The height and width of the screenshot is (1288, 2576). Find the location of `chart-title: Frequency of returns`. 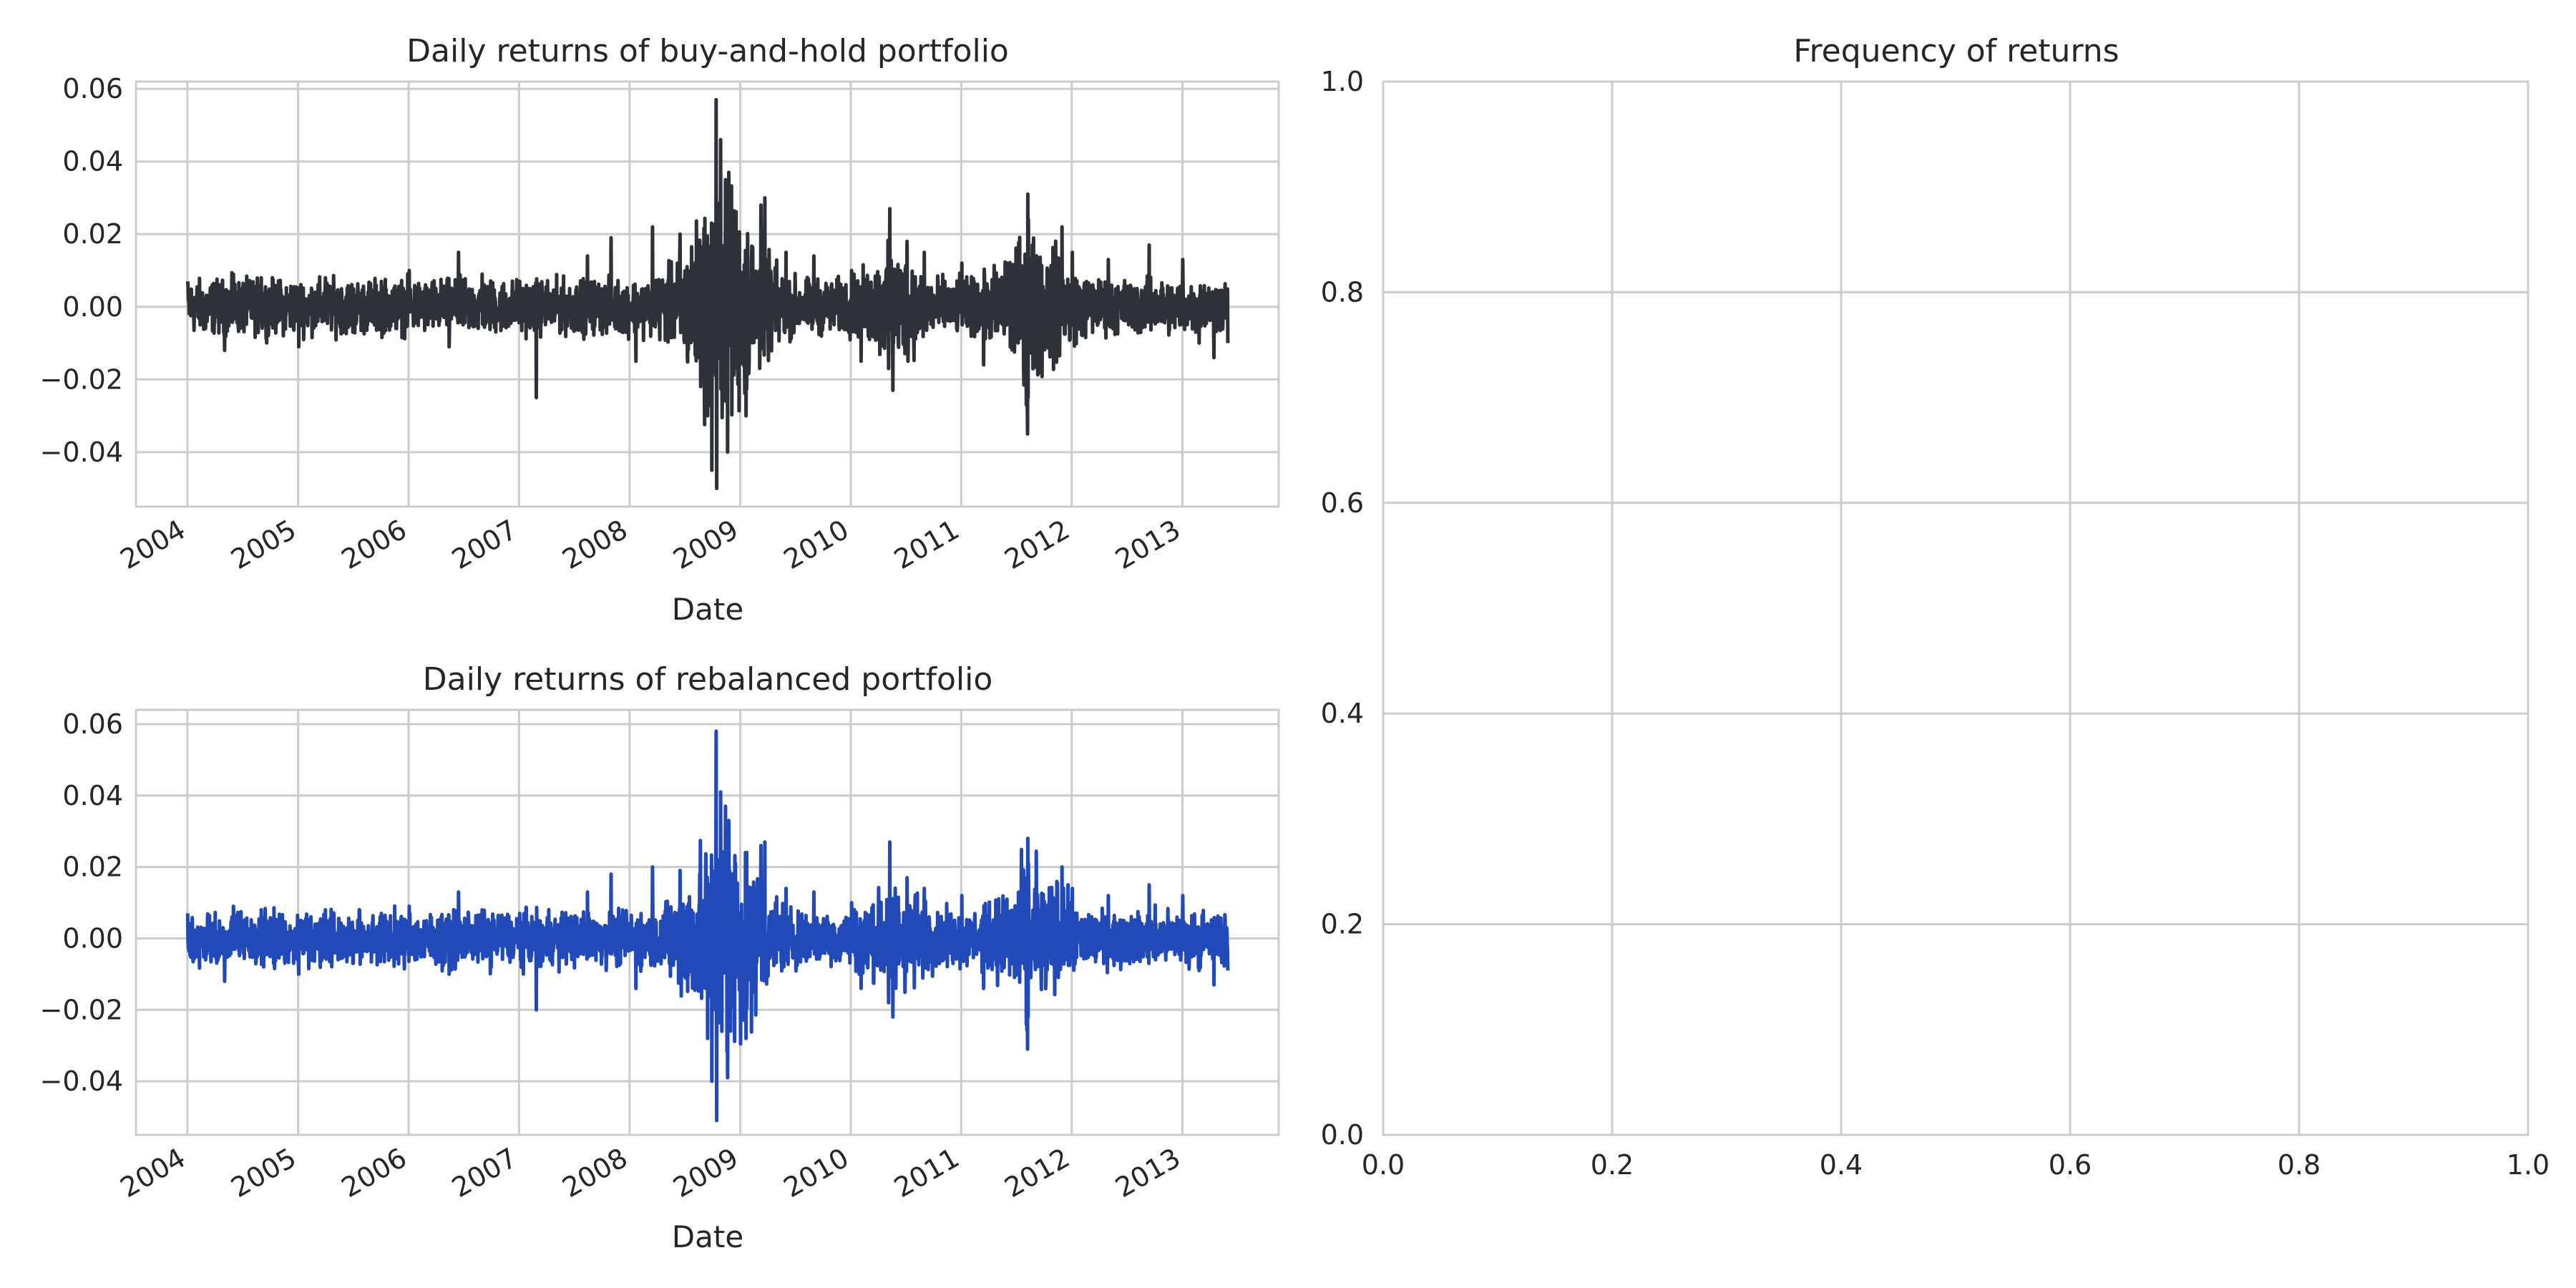

chart-title: Frequency of returns is located at coordinates (1956, 51).